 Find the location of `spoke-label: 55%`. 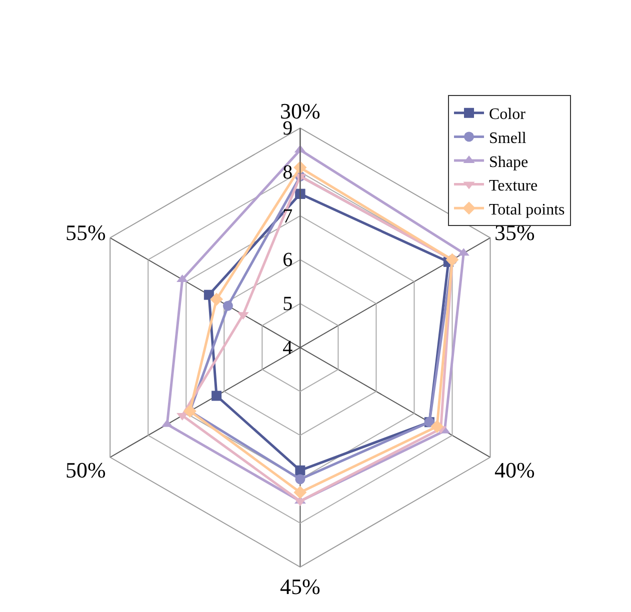

spoke-label: 55% is located at coordinates (86, 232).